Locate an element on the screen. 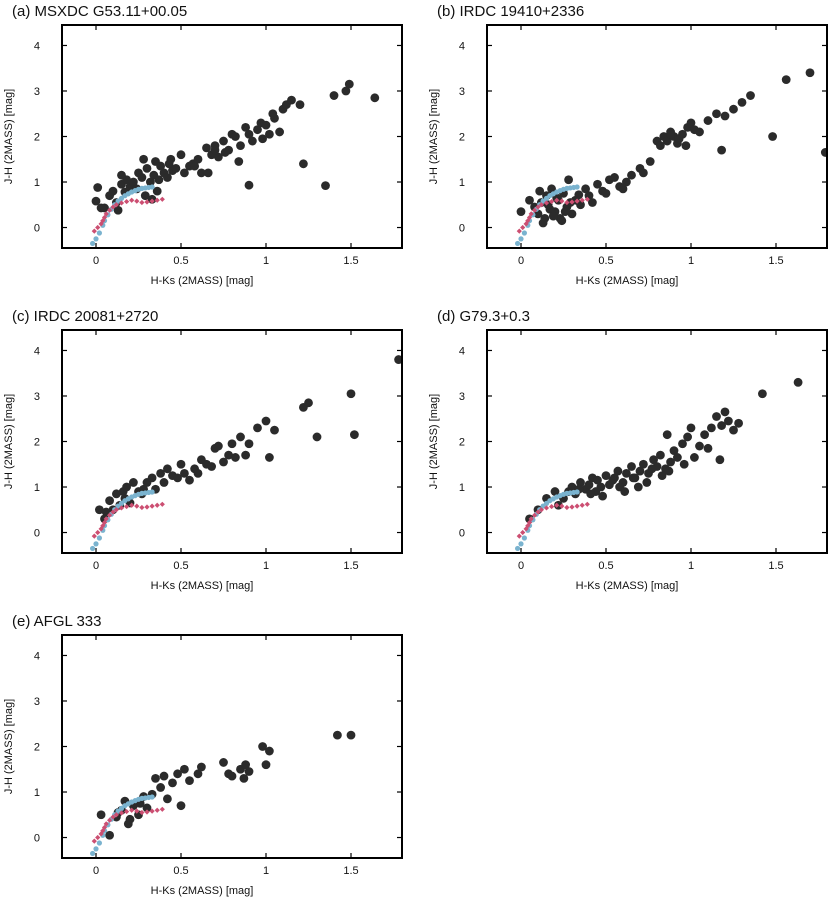  panel-title: (a) MSXDC G53.11+00.05 is located at coordinates (99, 11).